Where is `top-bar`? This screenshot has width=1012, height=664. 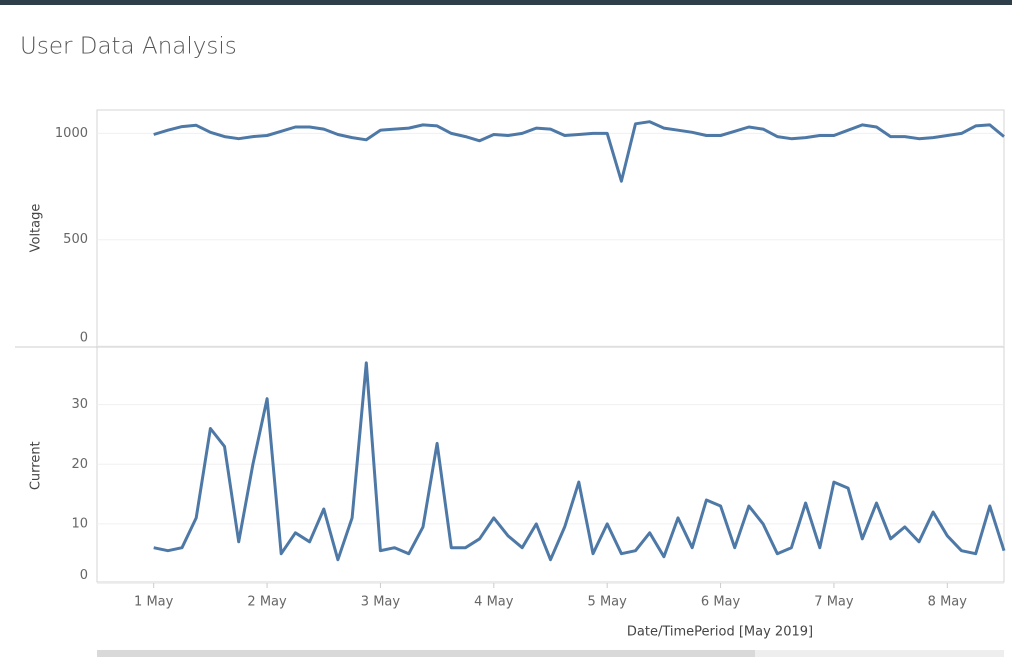 top-bar is located at coordinates (506, 2).